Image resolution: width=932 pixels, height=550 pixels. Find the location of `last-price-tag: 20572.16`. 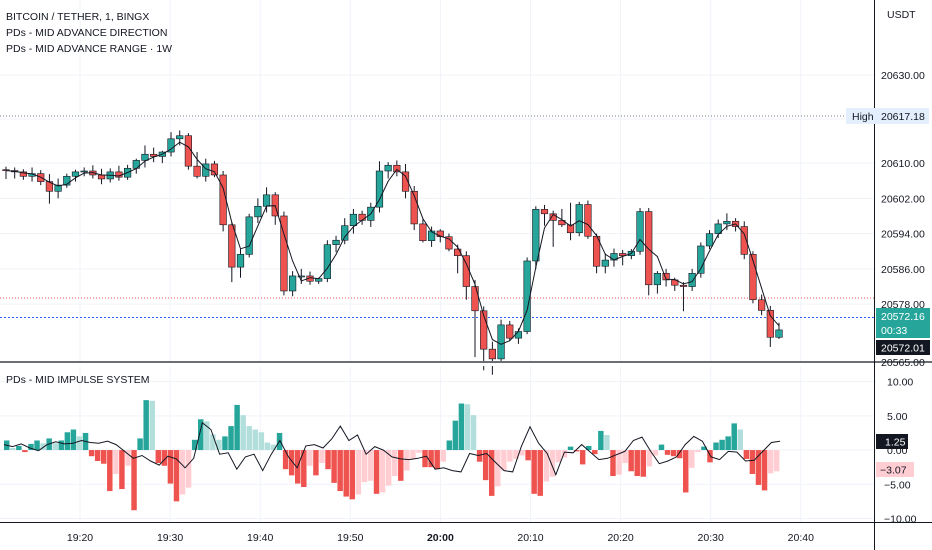

last-price-tag: 20572.16 is located at coordinates (903, 317).